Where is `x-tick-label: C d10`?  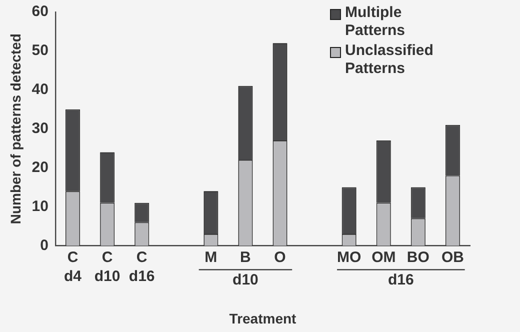 x-tick-label: C d10 is located at coordinates (107, 267).